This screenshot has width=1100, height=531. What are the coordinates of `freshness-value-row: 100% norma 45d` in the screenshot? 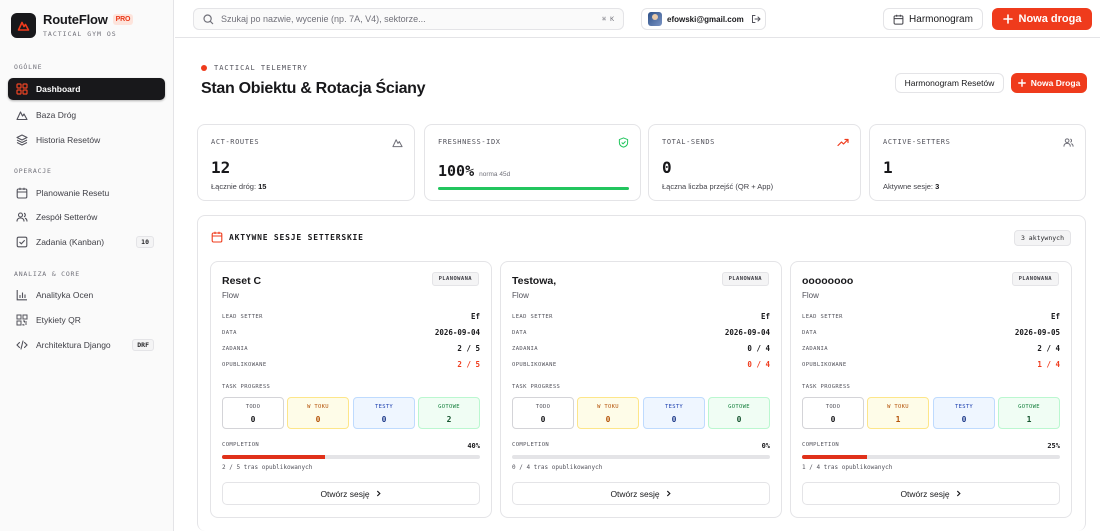 It's located at (474, 171).